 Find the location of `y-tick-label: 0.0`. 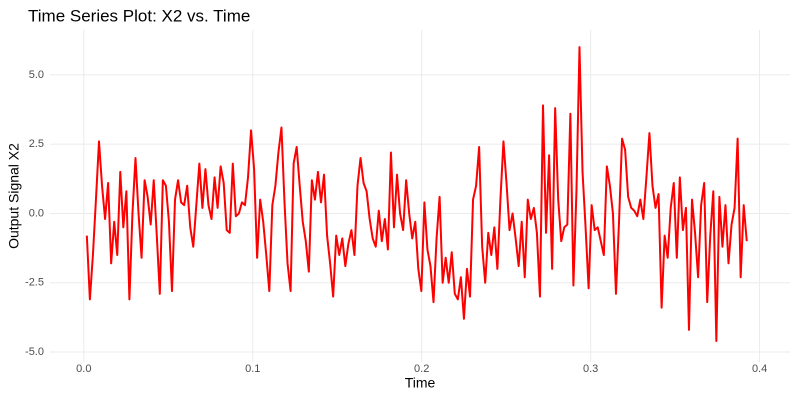

y-tick-label: 0.0 is located at coordinates (36, 213).